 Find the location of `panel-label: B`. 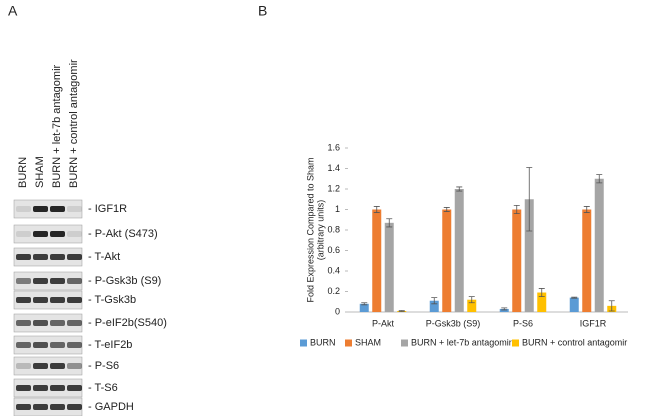

panel-label: B is located at coordinates (262, 11).